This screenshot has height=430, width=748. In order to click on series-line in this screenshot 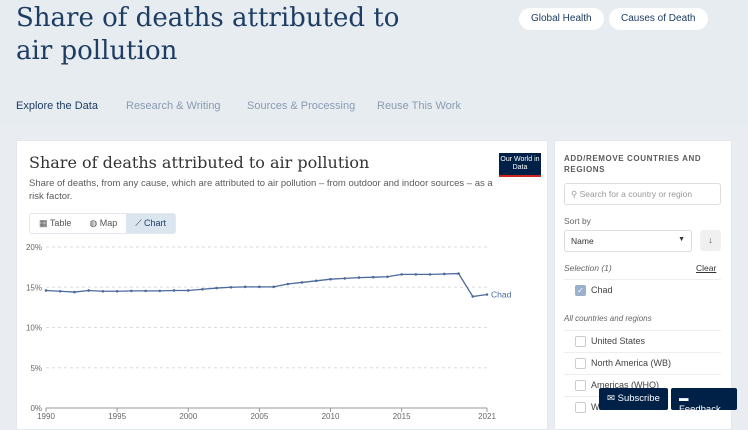, I will do `click(266, 285)`.